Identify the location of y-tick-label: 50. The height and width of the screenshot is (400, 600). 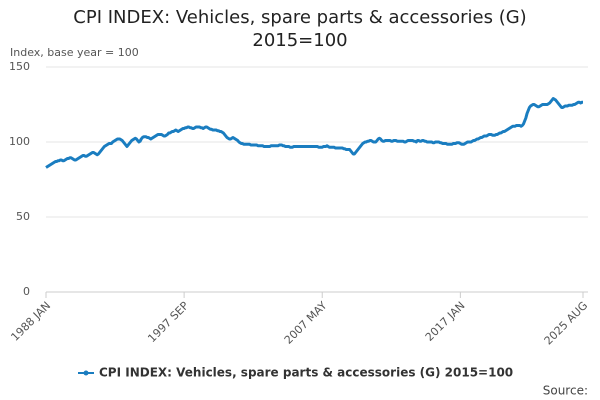
(23, 216).